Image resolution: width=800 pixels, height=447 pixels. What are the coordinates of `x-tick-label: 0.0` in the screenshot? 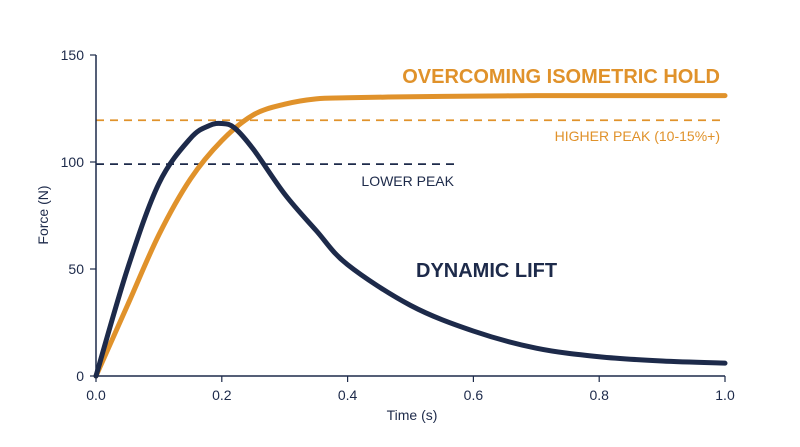 It's located at (96, 395).